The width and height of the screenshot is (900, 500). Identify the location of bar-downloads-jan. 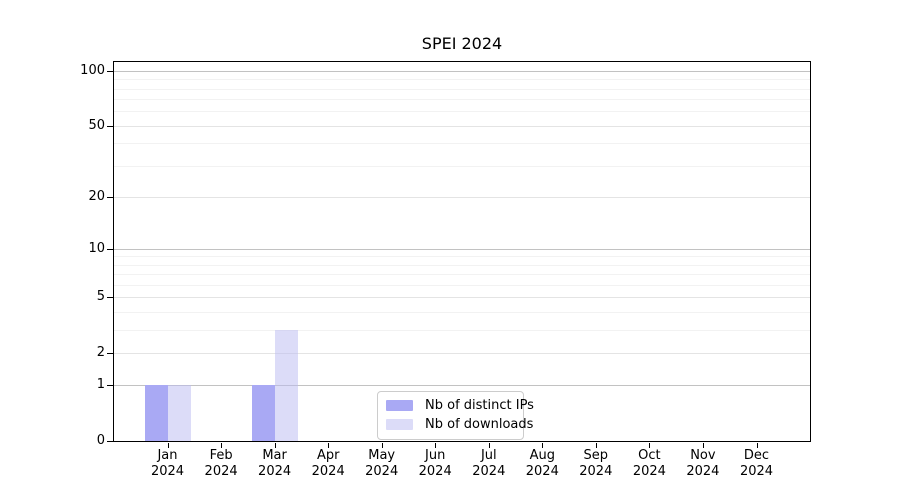
(179, 413).